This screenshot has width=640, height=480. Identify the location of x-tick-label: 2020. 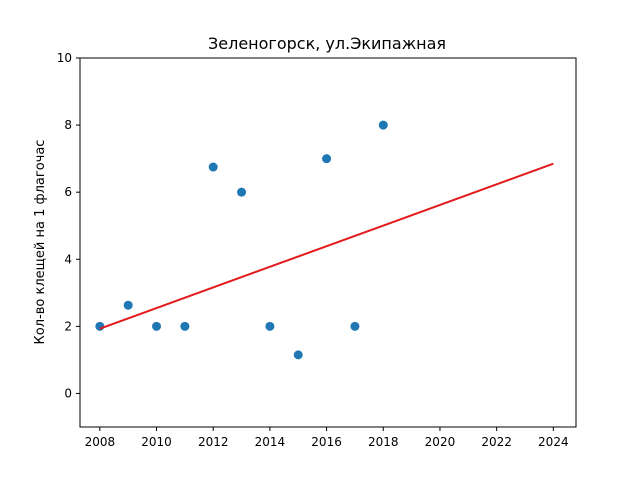
(440, 442).